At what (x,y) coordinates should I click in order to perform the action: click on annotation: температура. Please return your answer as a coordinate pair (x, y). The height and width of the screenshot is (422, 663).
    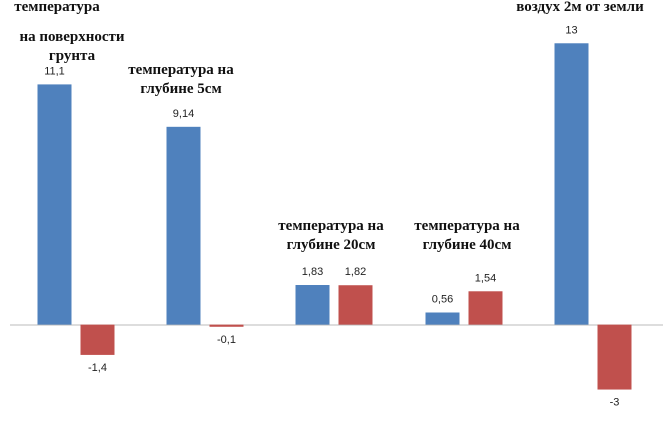
    Looking at the image, I should click on (57, 7).